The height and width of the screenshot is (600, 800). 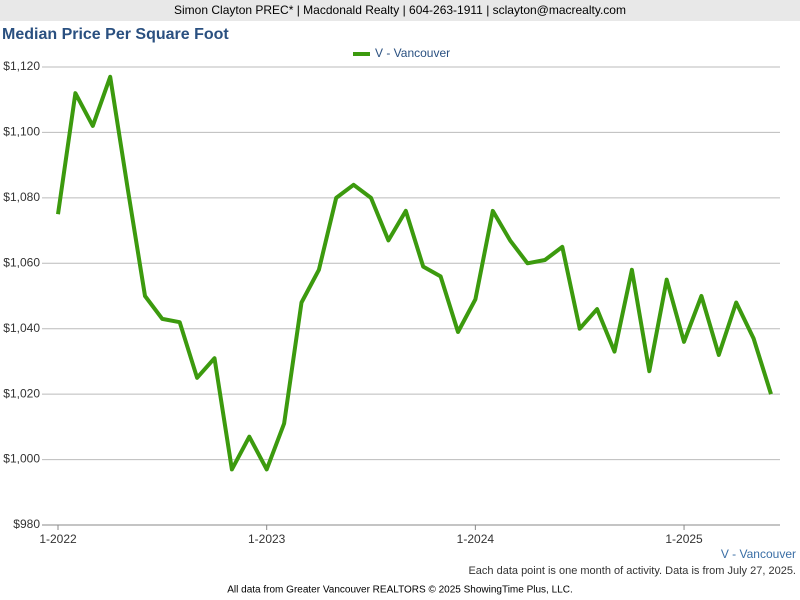 I want to click on y-tick-label: $1,040, so click(x=21, y=328).